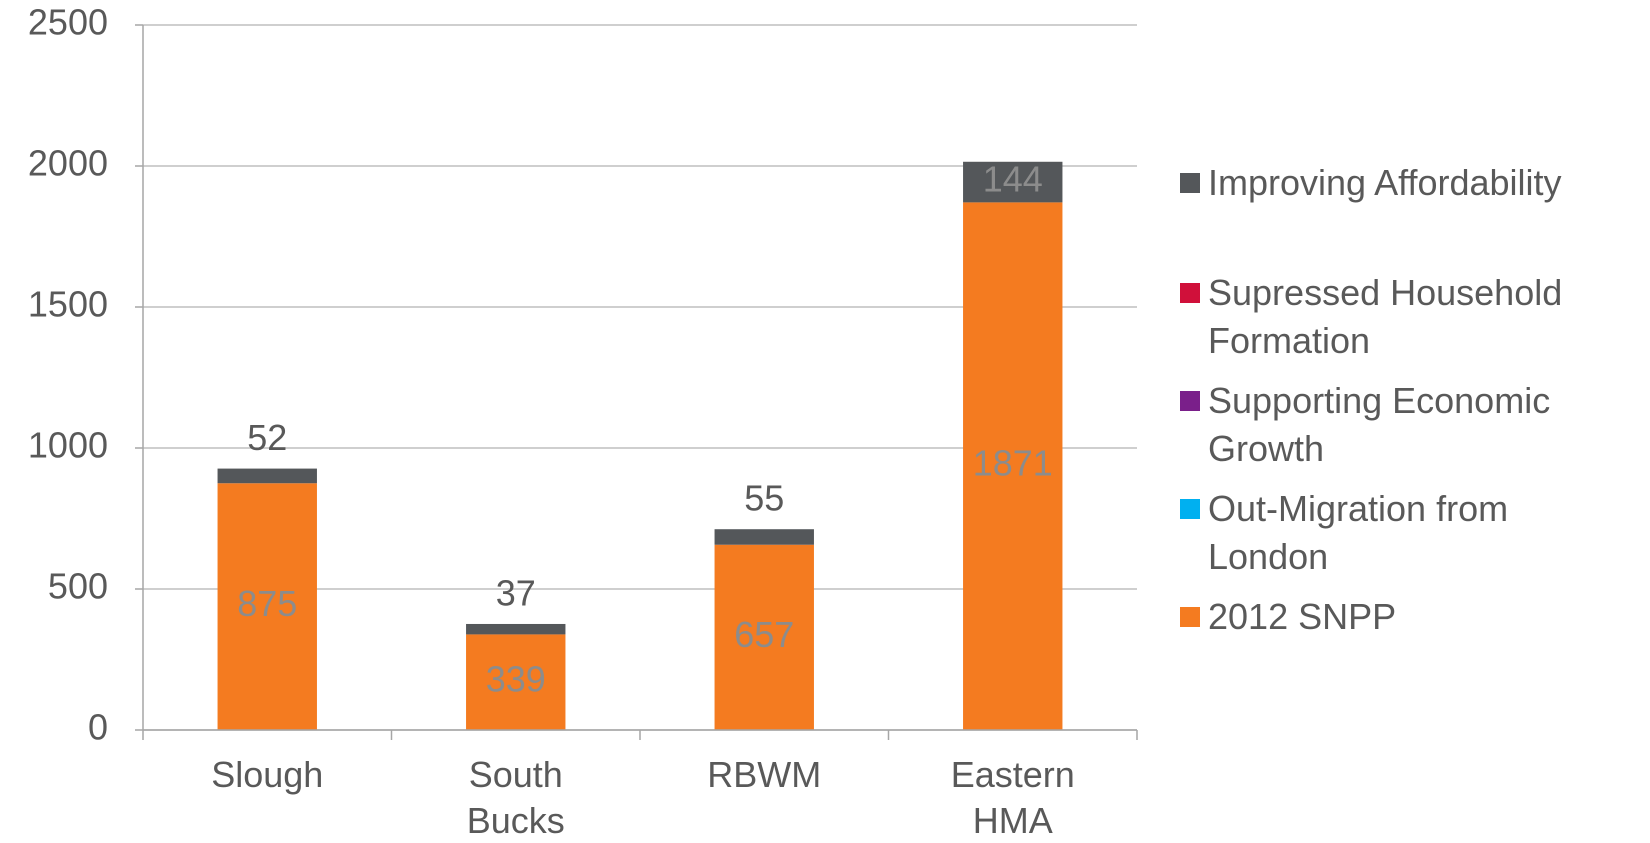 Image resolution: width=1650 pixels, height=843 pixels. I want to click on data-label: 37, so click(516, 592).